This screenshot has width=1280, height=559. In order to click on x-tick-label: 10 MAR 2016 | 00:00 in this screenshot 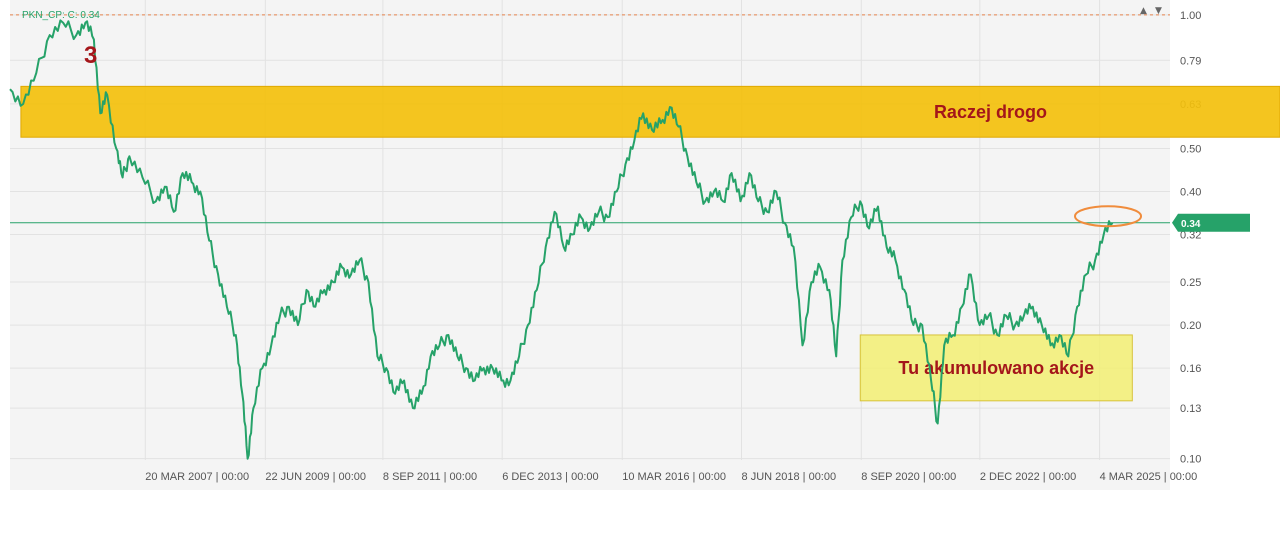, I will do `click(674, 477)`.